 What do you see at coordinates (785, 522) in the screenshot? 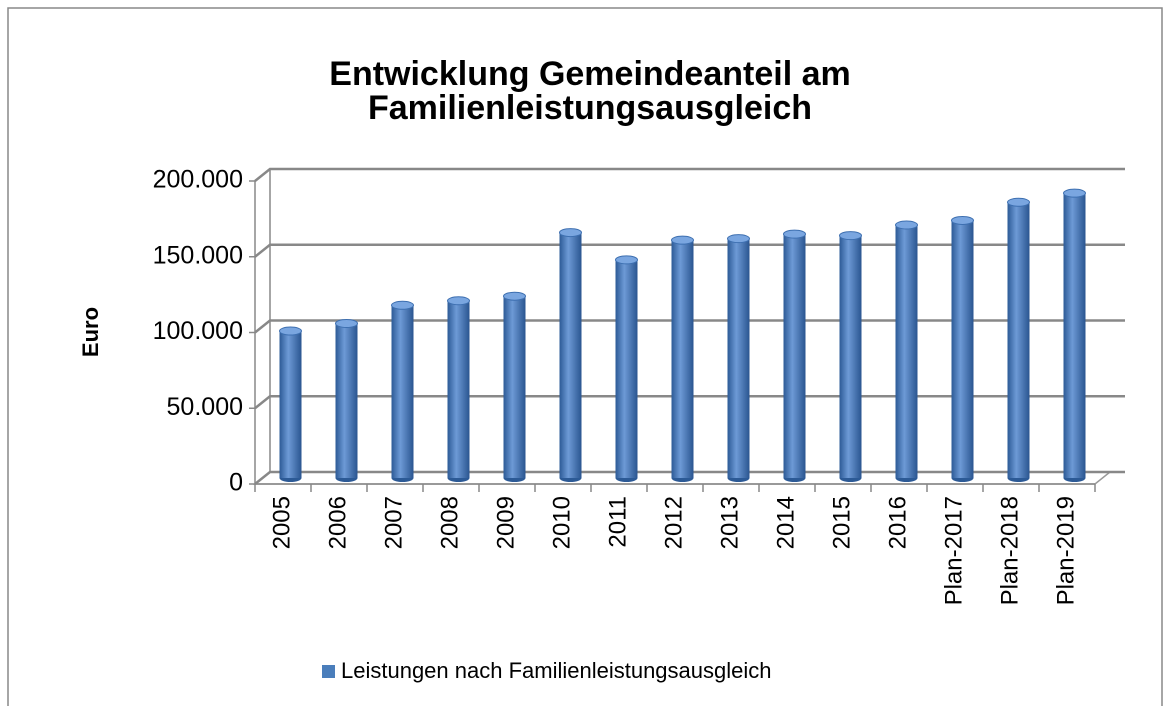
I see `x-tick-label: 2014` at bounding box center [785, 522].